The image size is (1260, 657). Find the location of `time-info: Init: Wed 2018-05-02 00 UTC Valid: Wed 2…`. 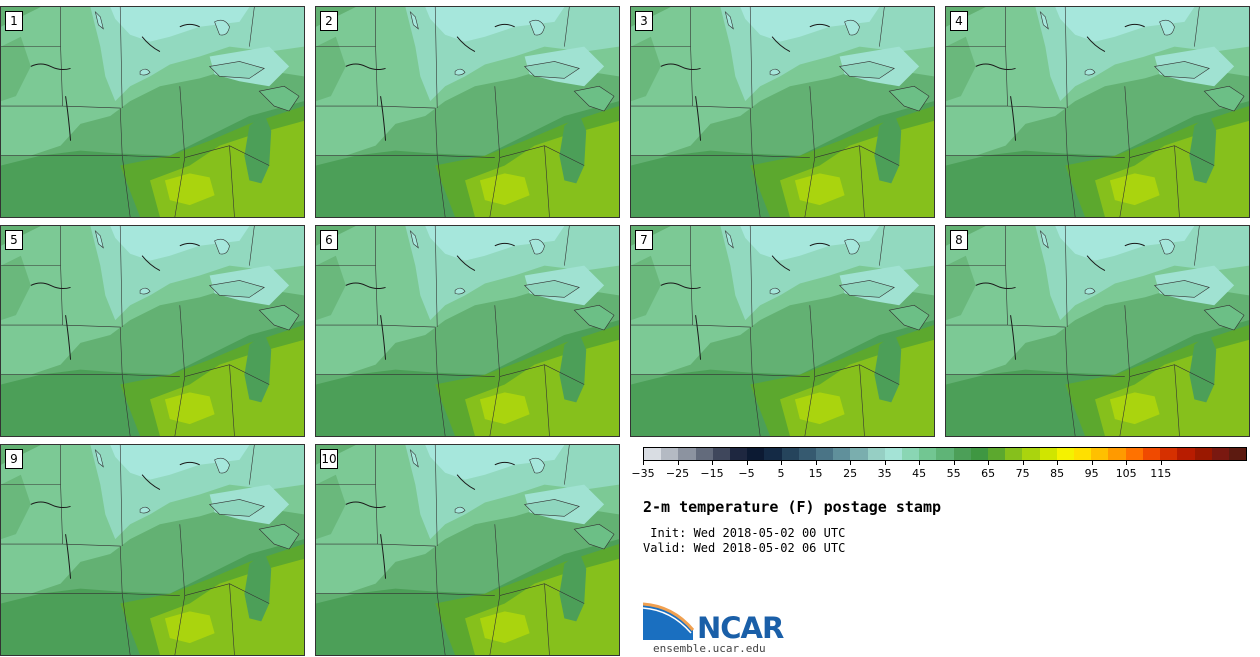

time-info: Init: Wed 2018-05-02 00 UTC Valid: Wed 2… is located at coordinates (744, 541).